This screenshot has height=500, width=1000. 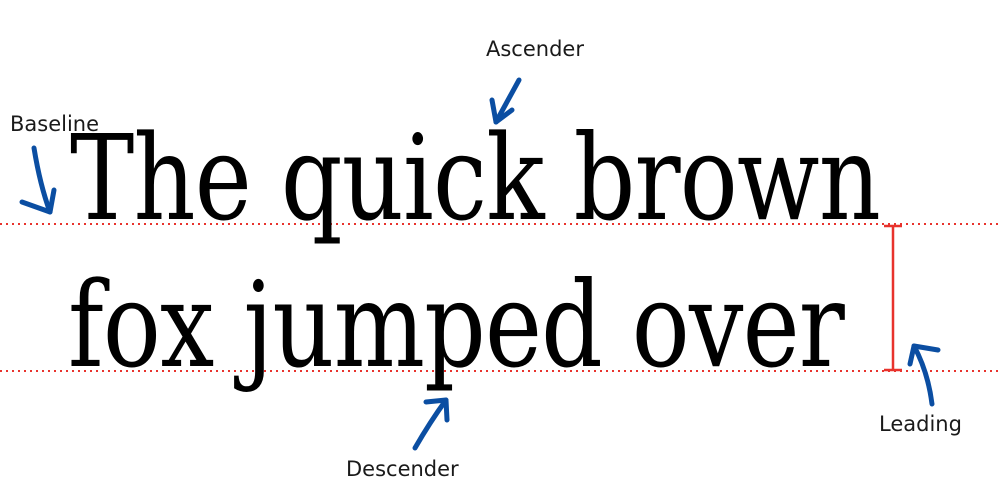 I want to click on descender-label: Descender, so click(x=402, y=469).